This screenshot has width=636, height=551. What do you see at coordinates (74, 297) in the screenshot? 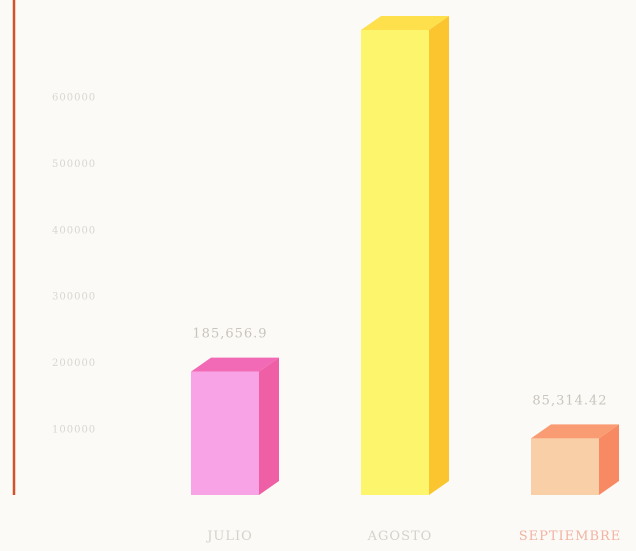
I see `y-tick-label: 300000` at bounding box center [74, 297].